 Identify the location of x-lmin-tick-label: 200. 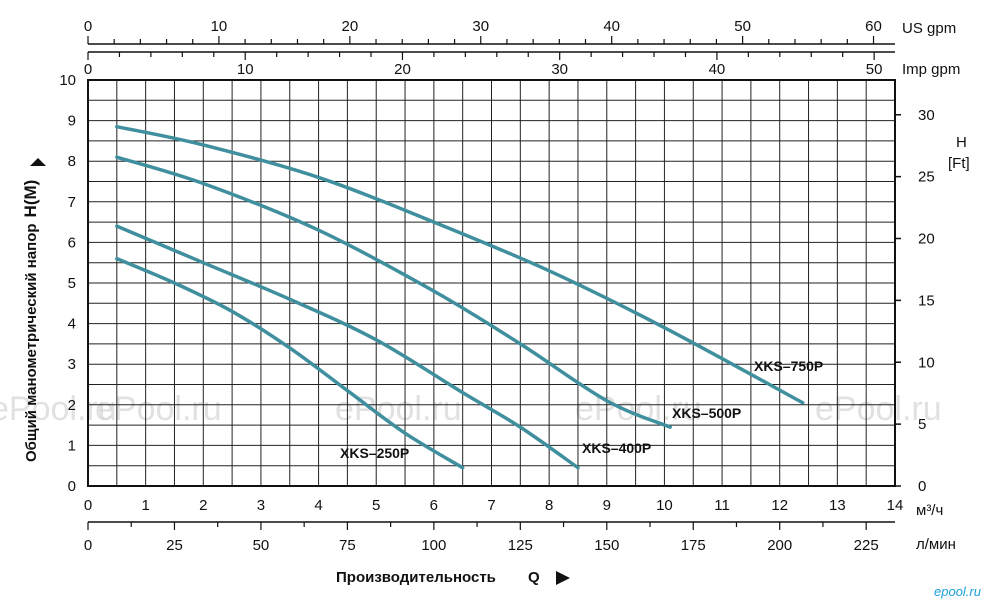
(779, 545).